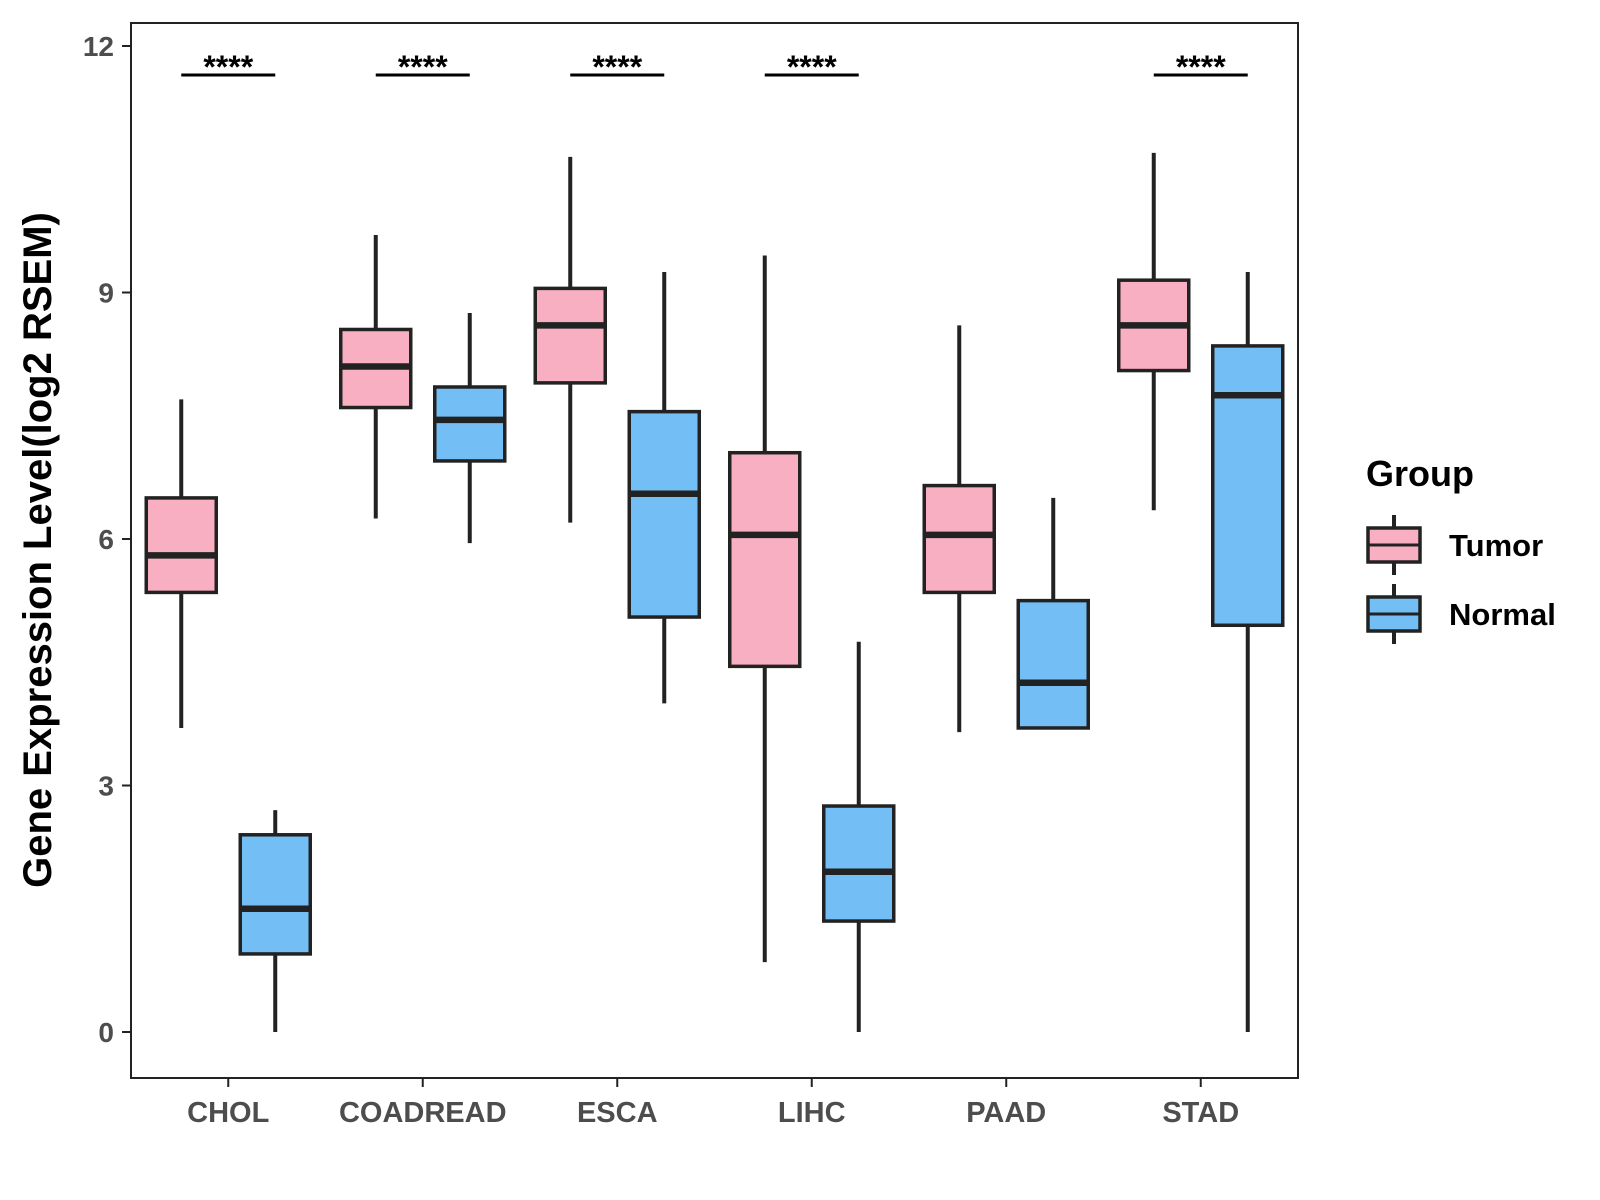 This screenshot has width=1600, height=1200. Describe the element at coordinates (1200, 1113) in the screenshot. I see `x-tick-label: STAD` at that location.